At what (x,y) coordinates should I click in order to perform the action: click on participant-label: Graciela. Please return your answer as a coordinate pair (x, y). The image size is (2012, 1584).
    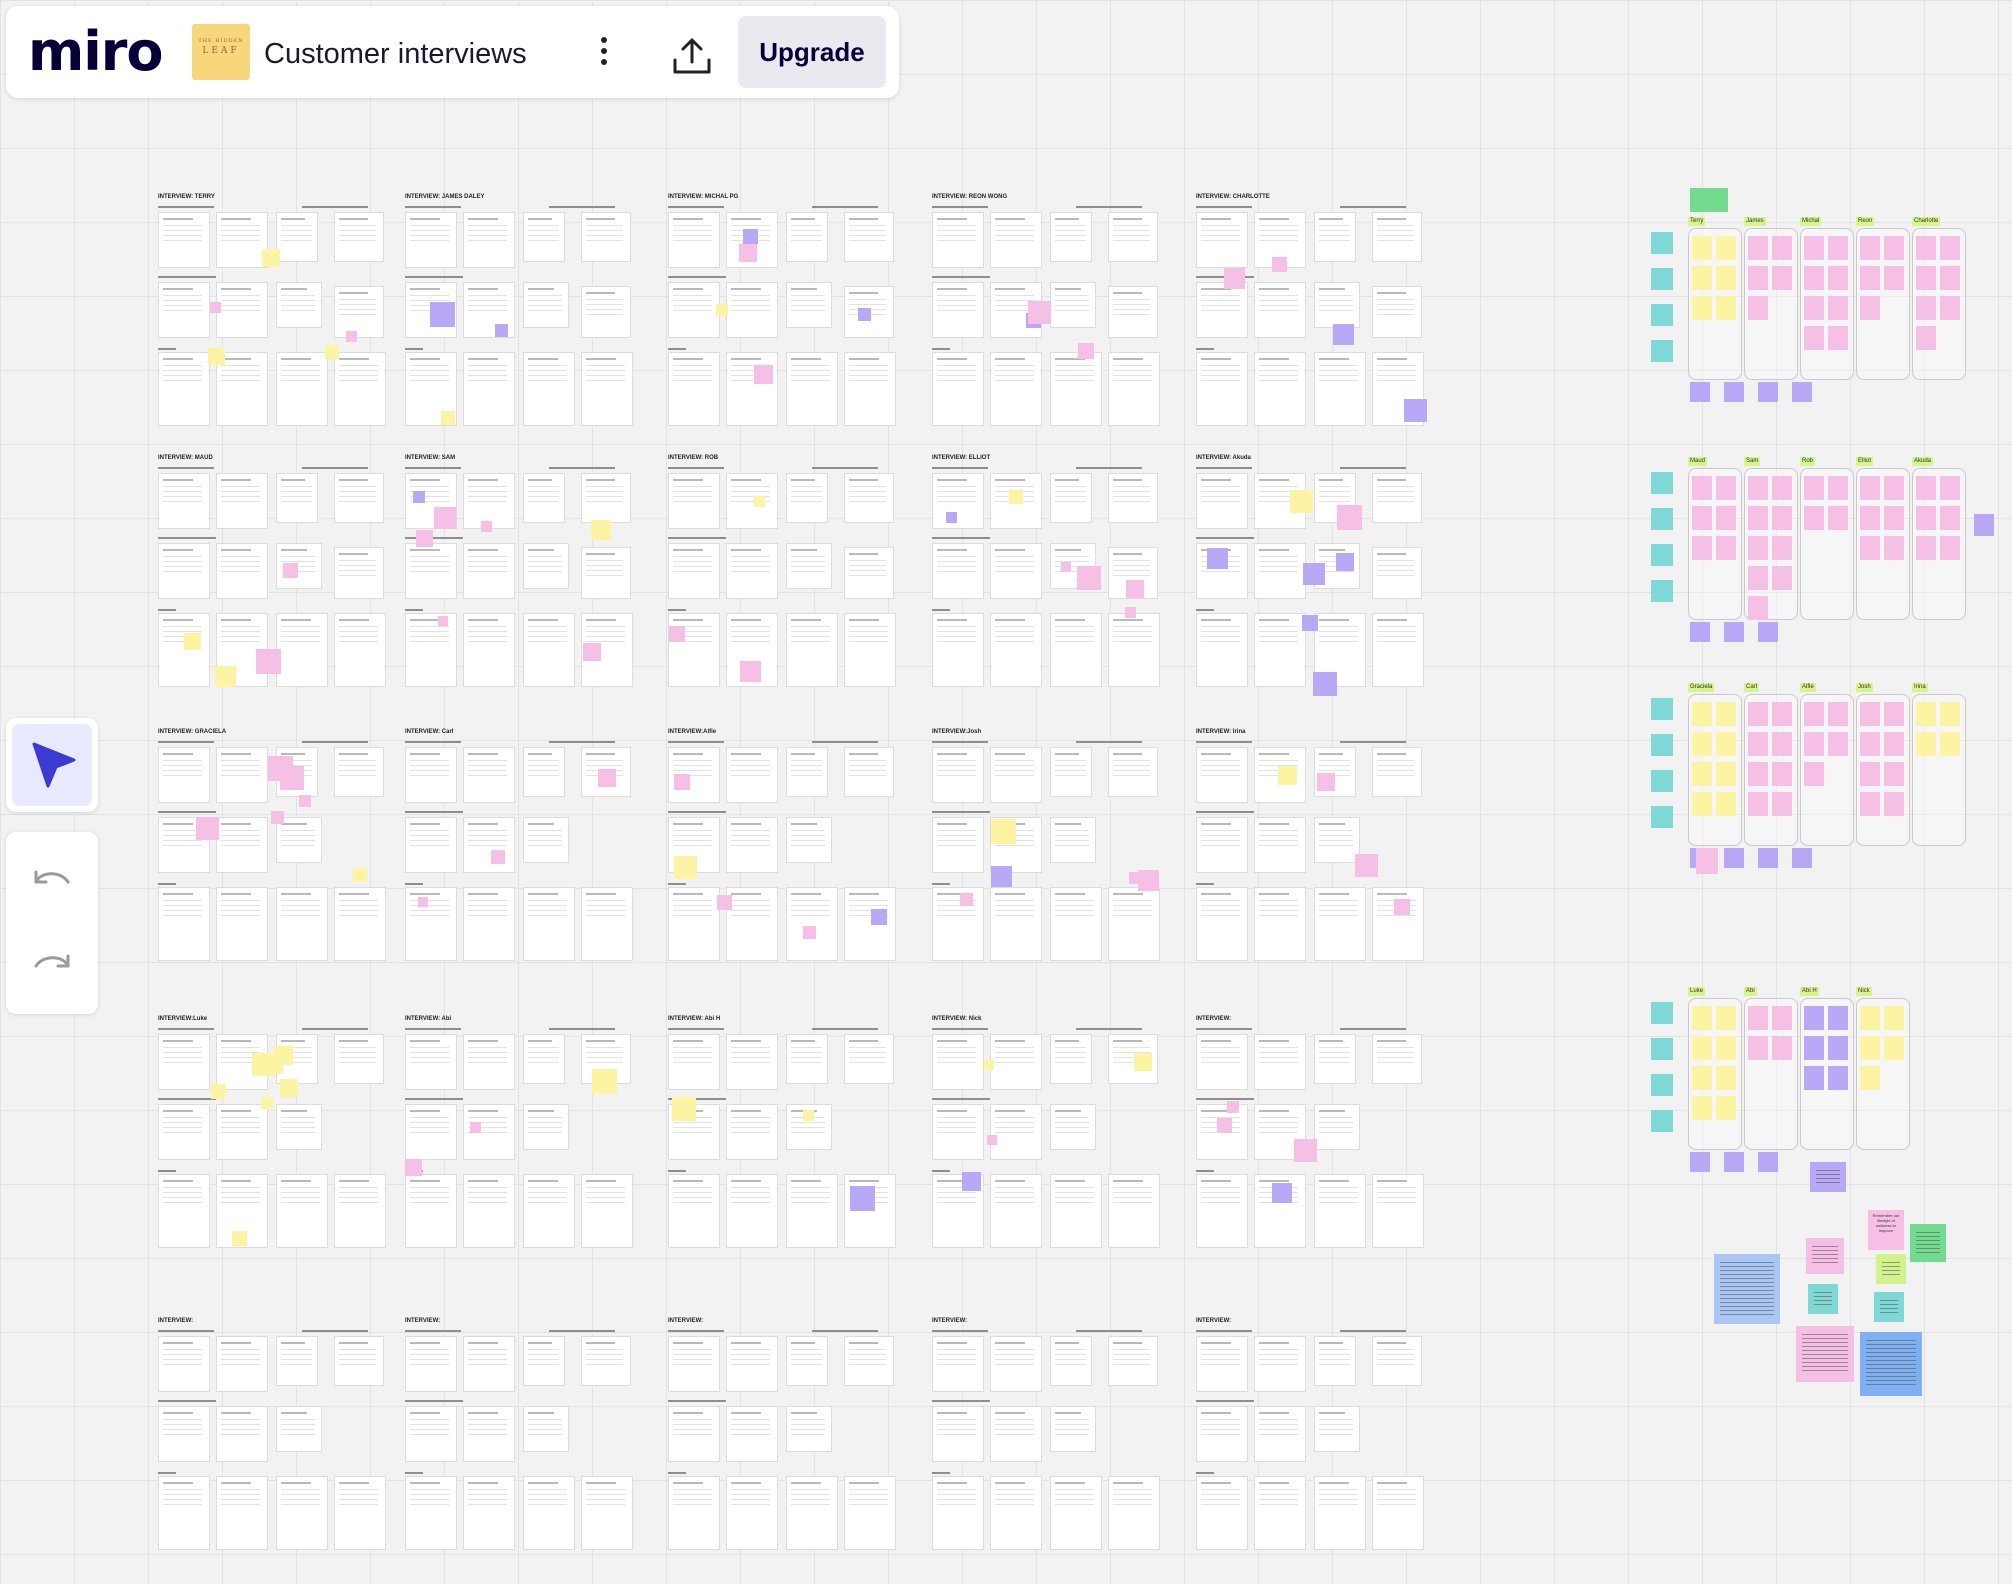
    Looking at the image, I should click on (1701, 687).